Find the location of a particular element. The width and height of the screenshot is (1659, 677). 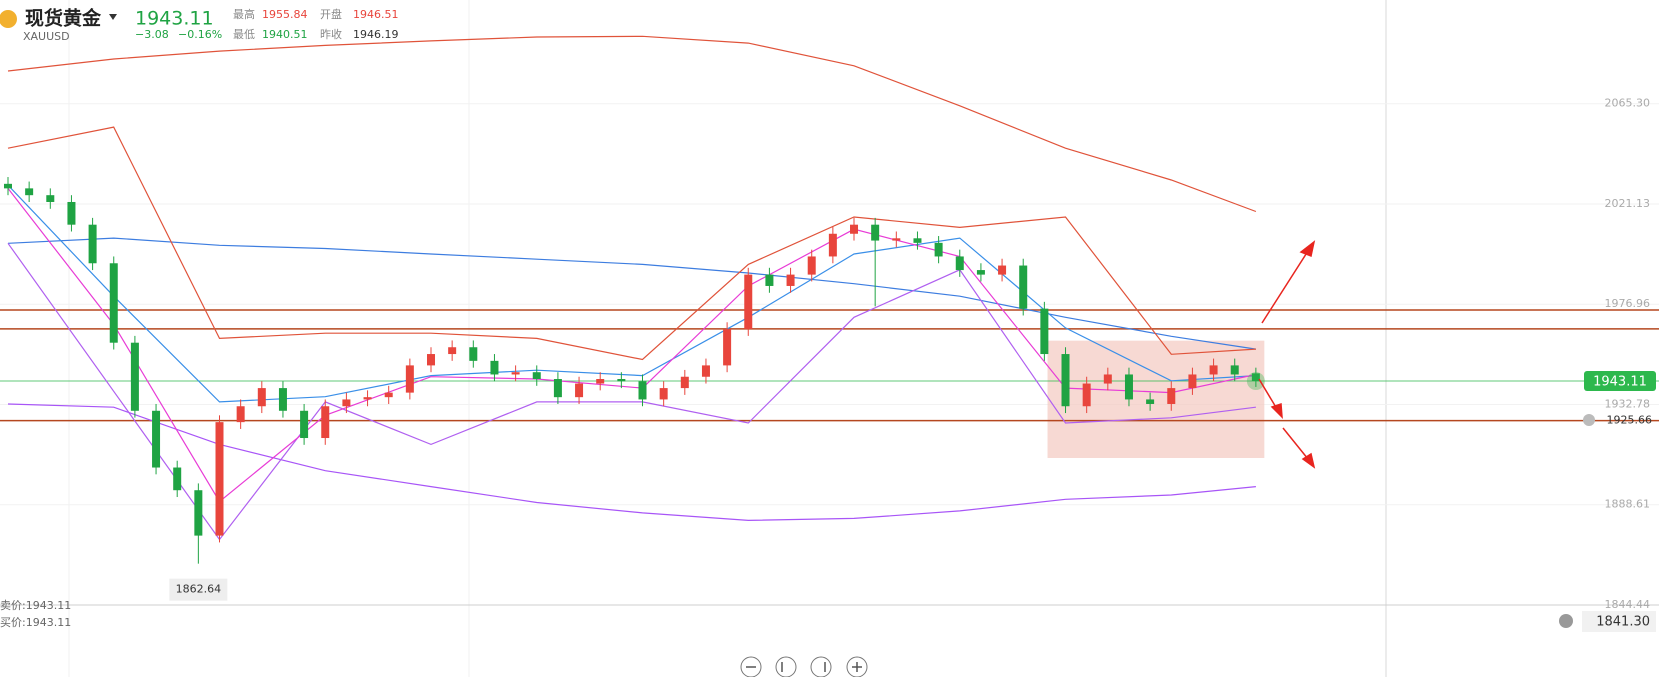

change: −3.08 is located at coordinates (152, 34).